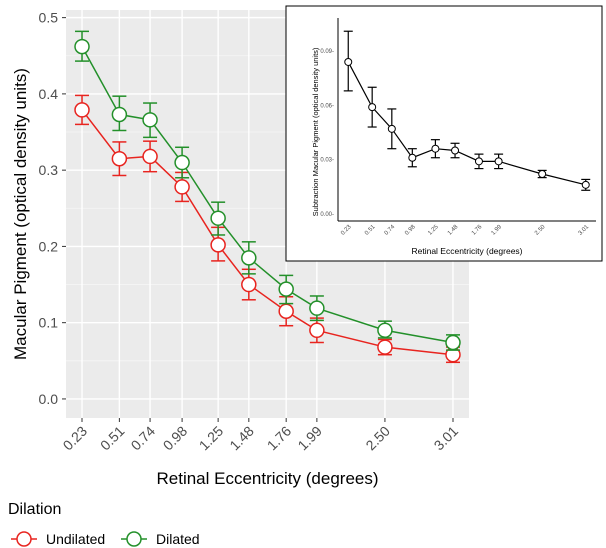  I want to click on y-tick-label: 0.3, so click(49, 170).